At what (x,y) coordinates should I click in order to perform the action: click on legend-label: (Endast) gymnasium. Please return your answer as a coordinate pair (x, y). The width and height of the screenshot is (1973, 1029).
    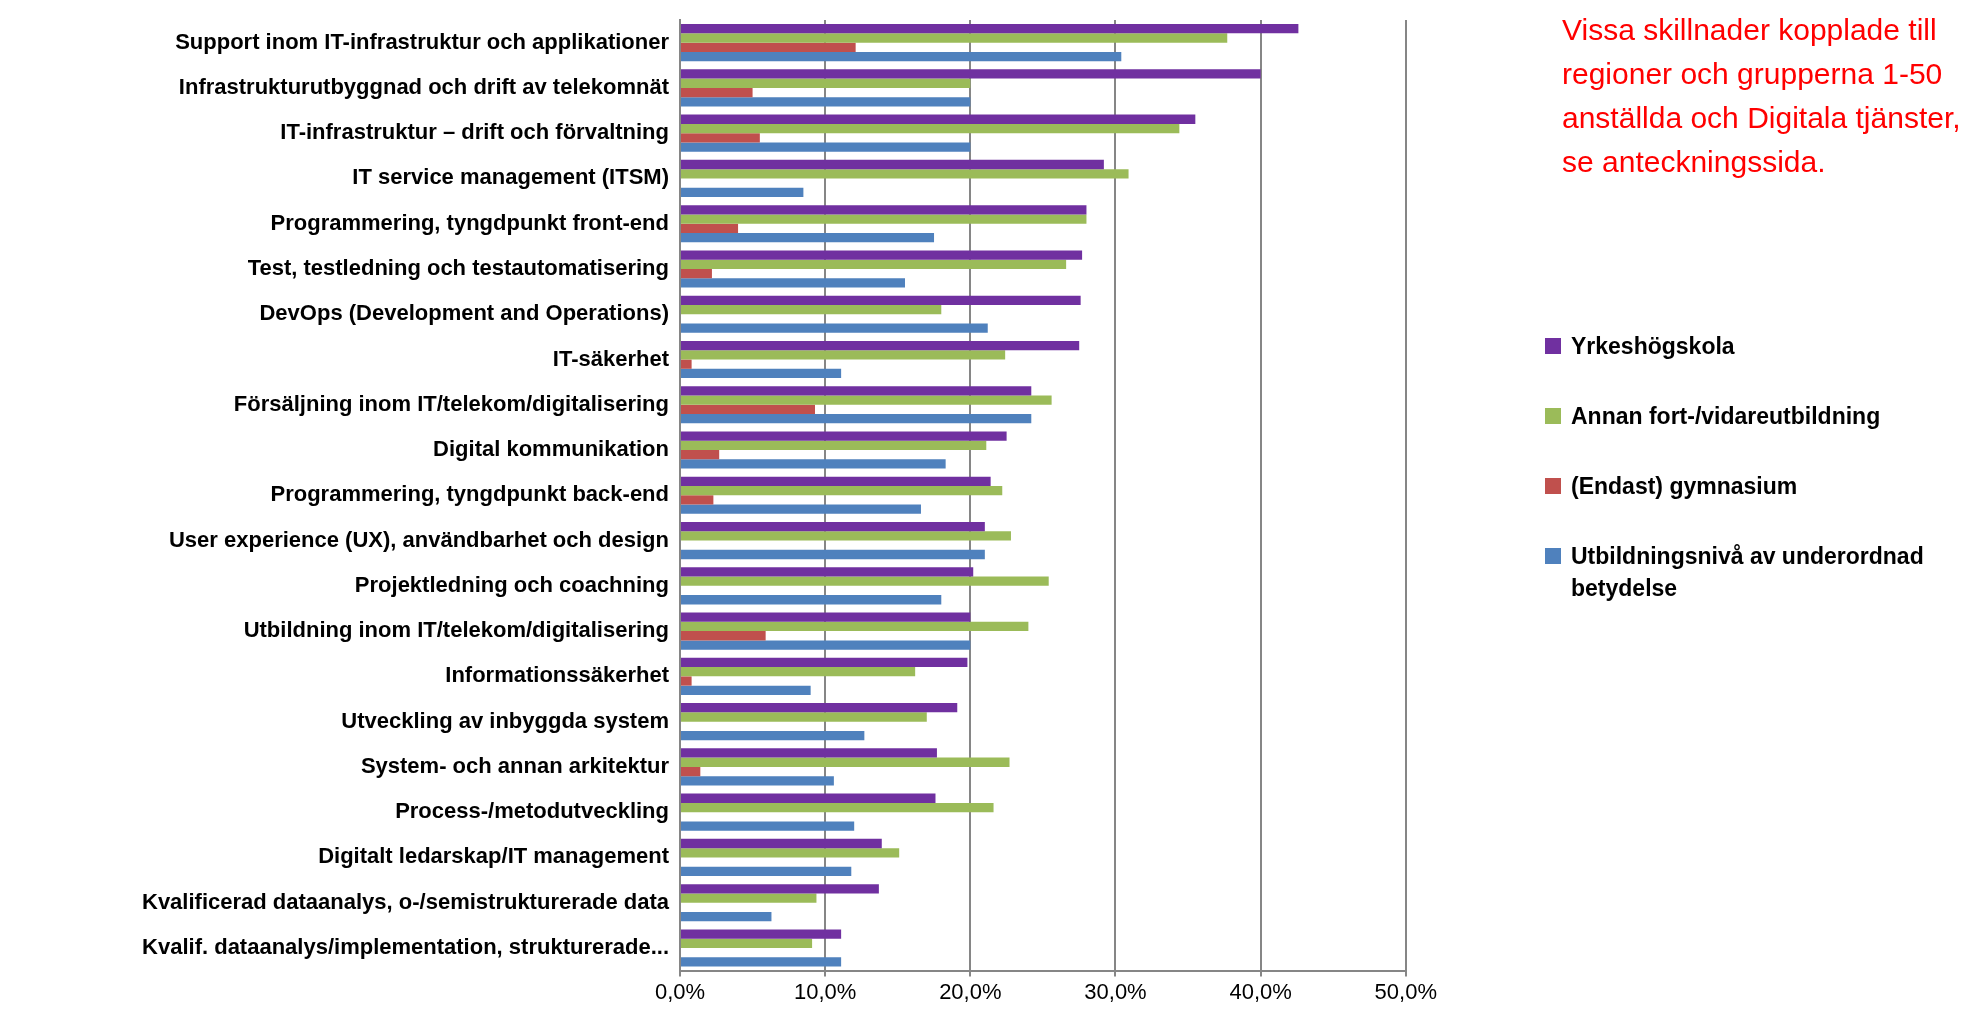
    Looking at the image, I should click on (1684, 486).